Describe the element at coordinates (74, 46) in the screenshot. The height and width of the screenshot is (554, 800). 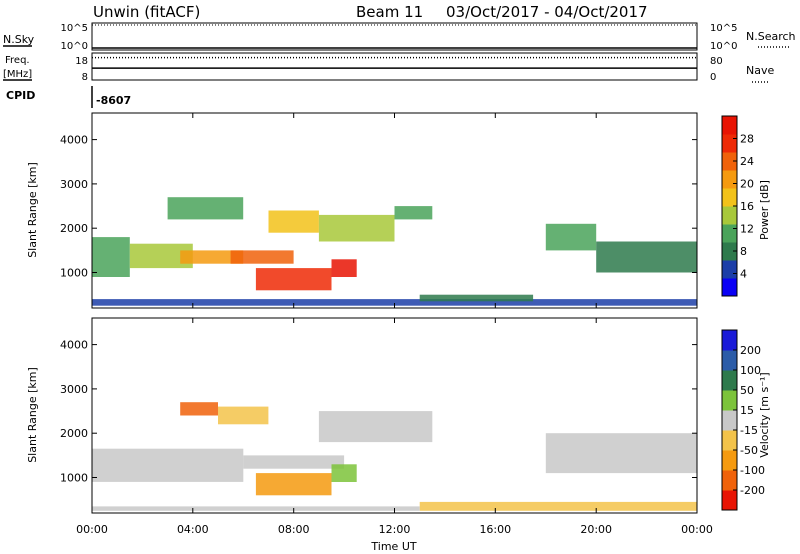
I see `noise-tick-bottom: 10^0` at that location.